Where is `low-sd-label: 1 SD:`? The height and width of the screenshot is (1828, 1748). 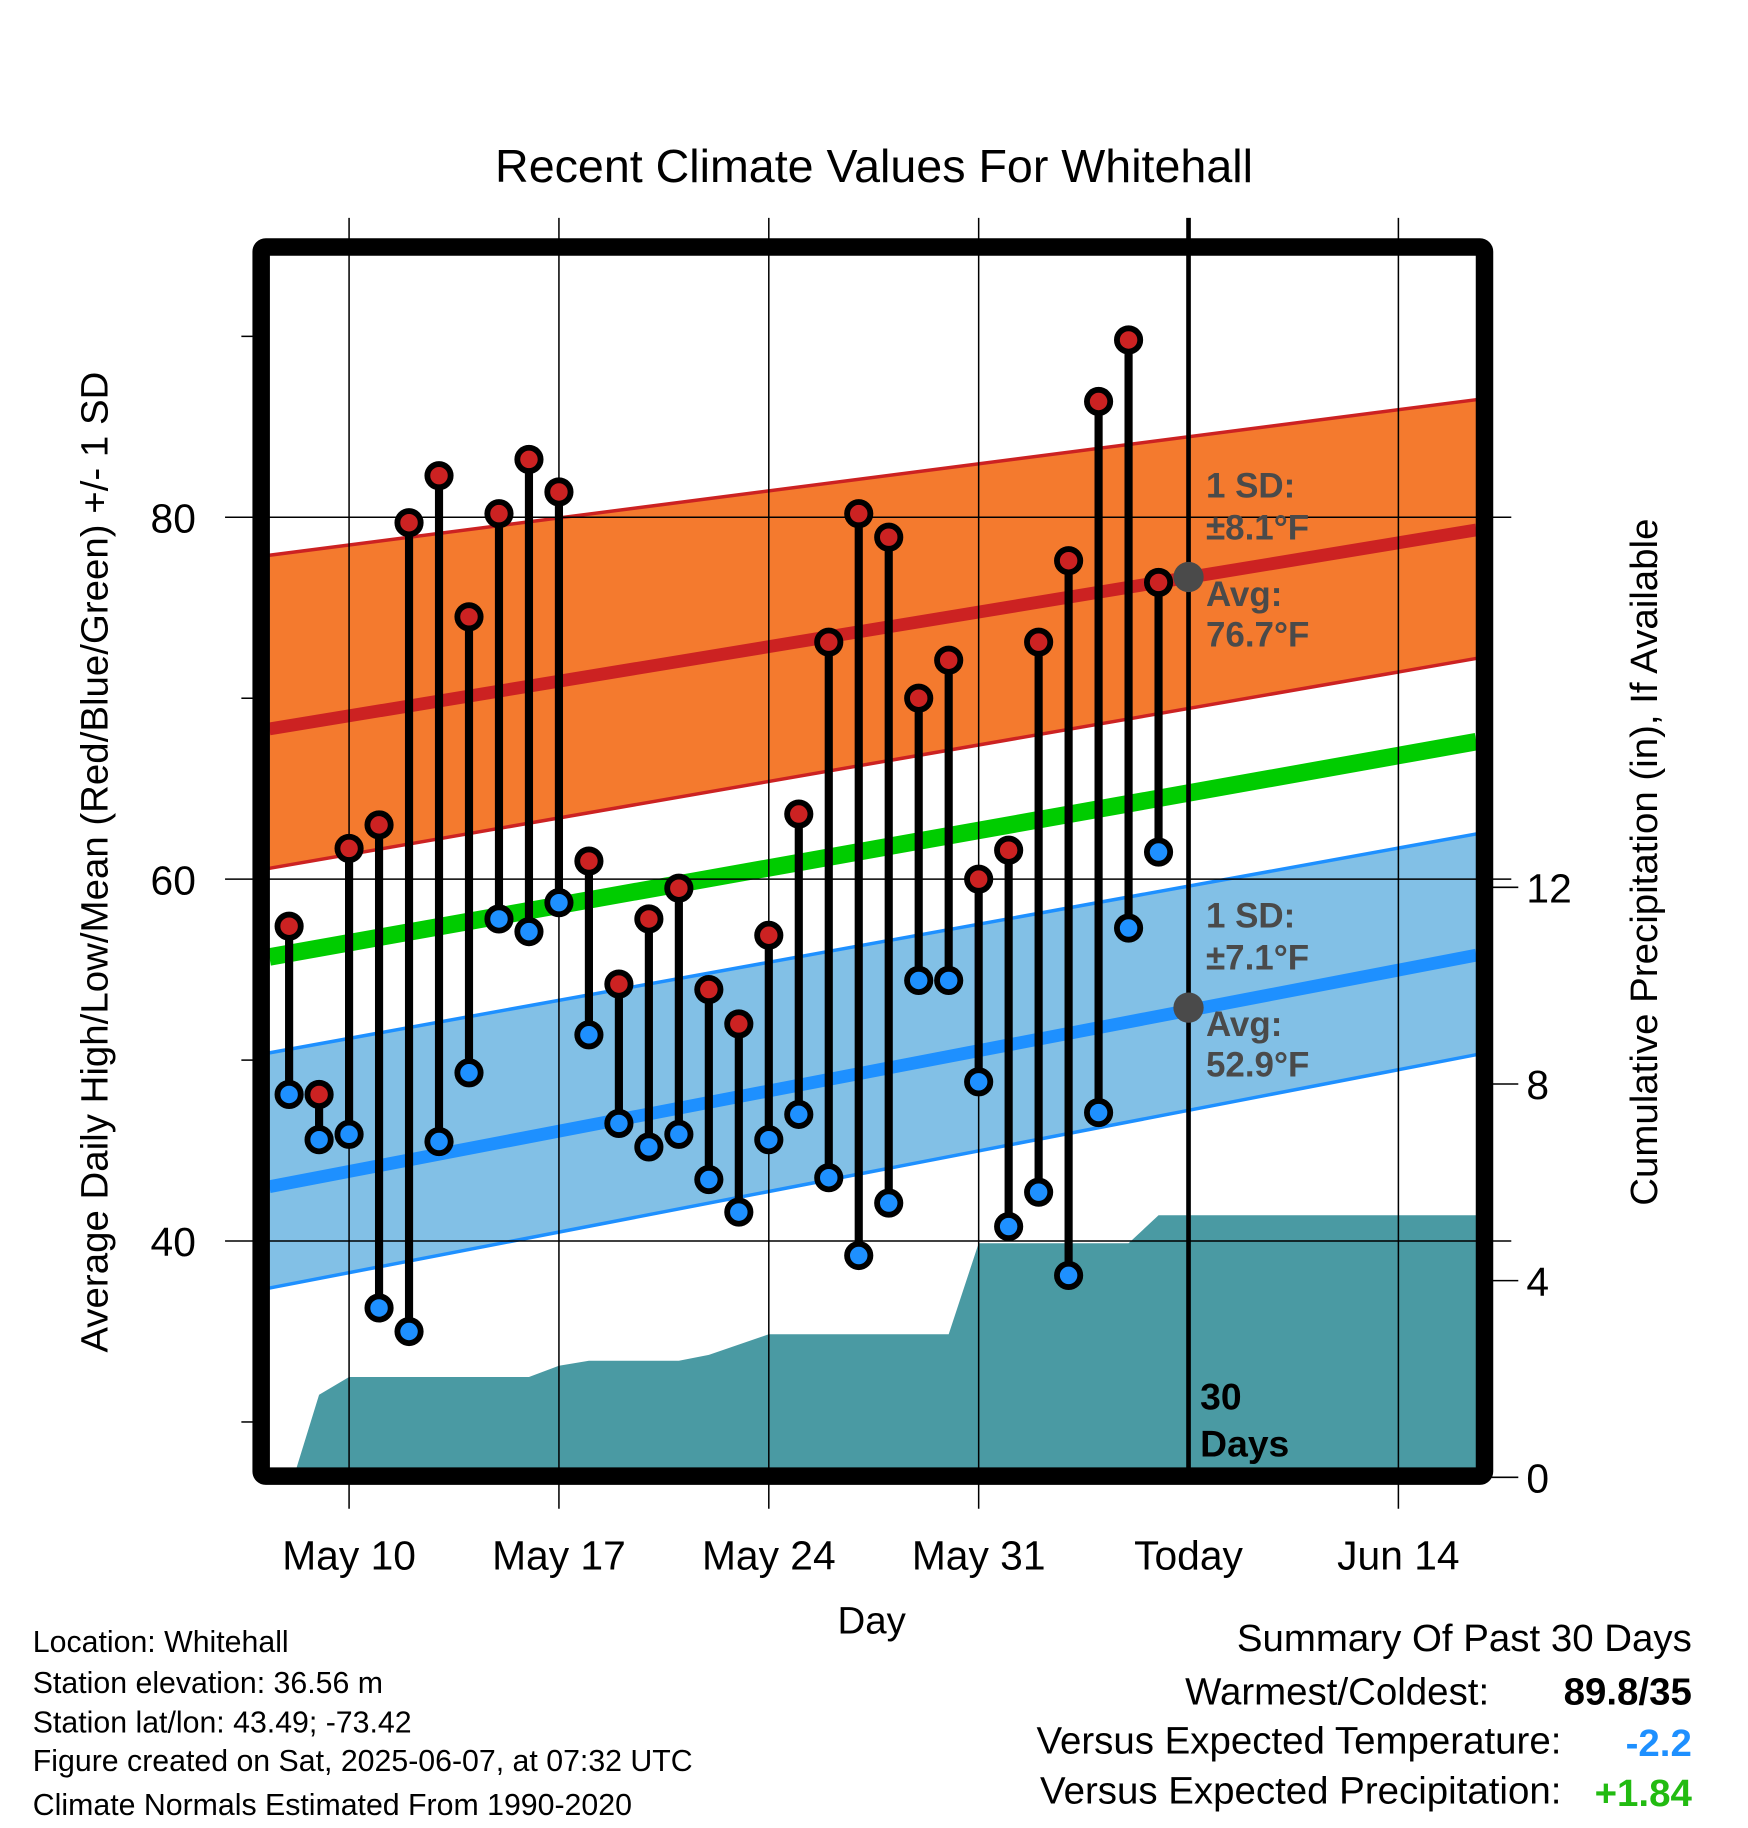 low-sd-label: 1 SD: is located at coordinates (1250, 915).